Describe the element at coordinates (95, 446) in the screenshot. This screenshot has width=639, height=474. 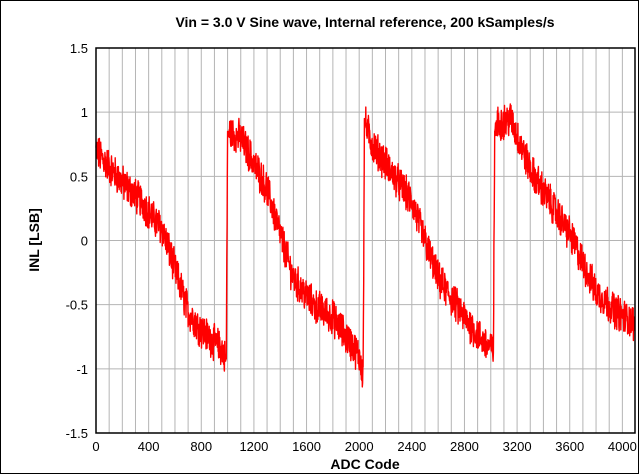
I see `x-tick-label: 0` at that location.